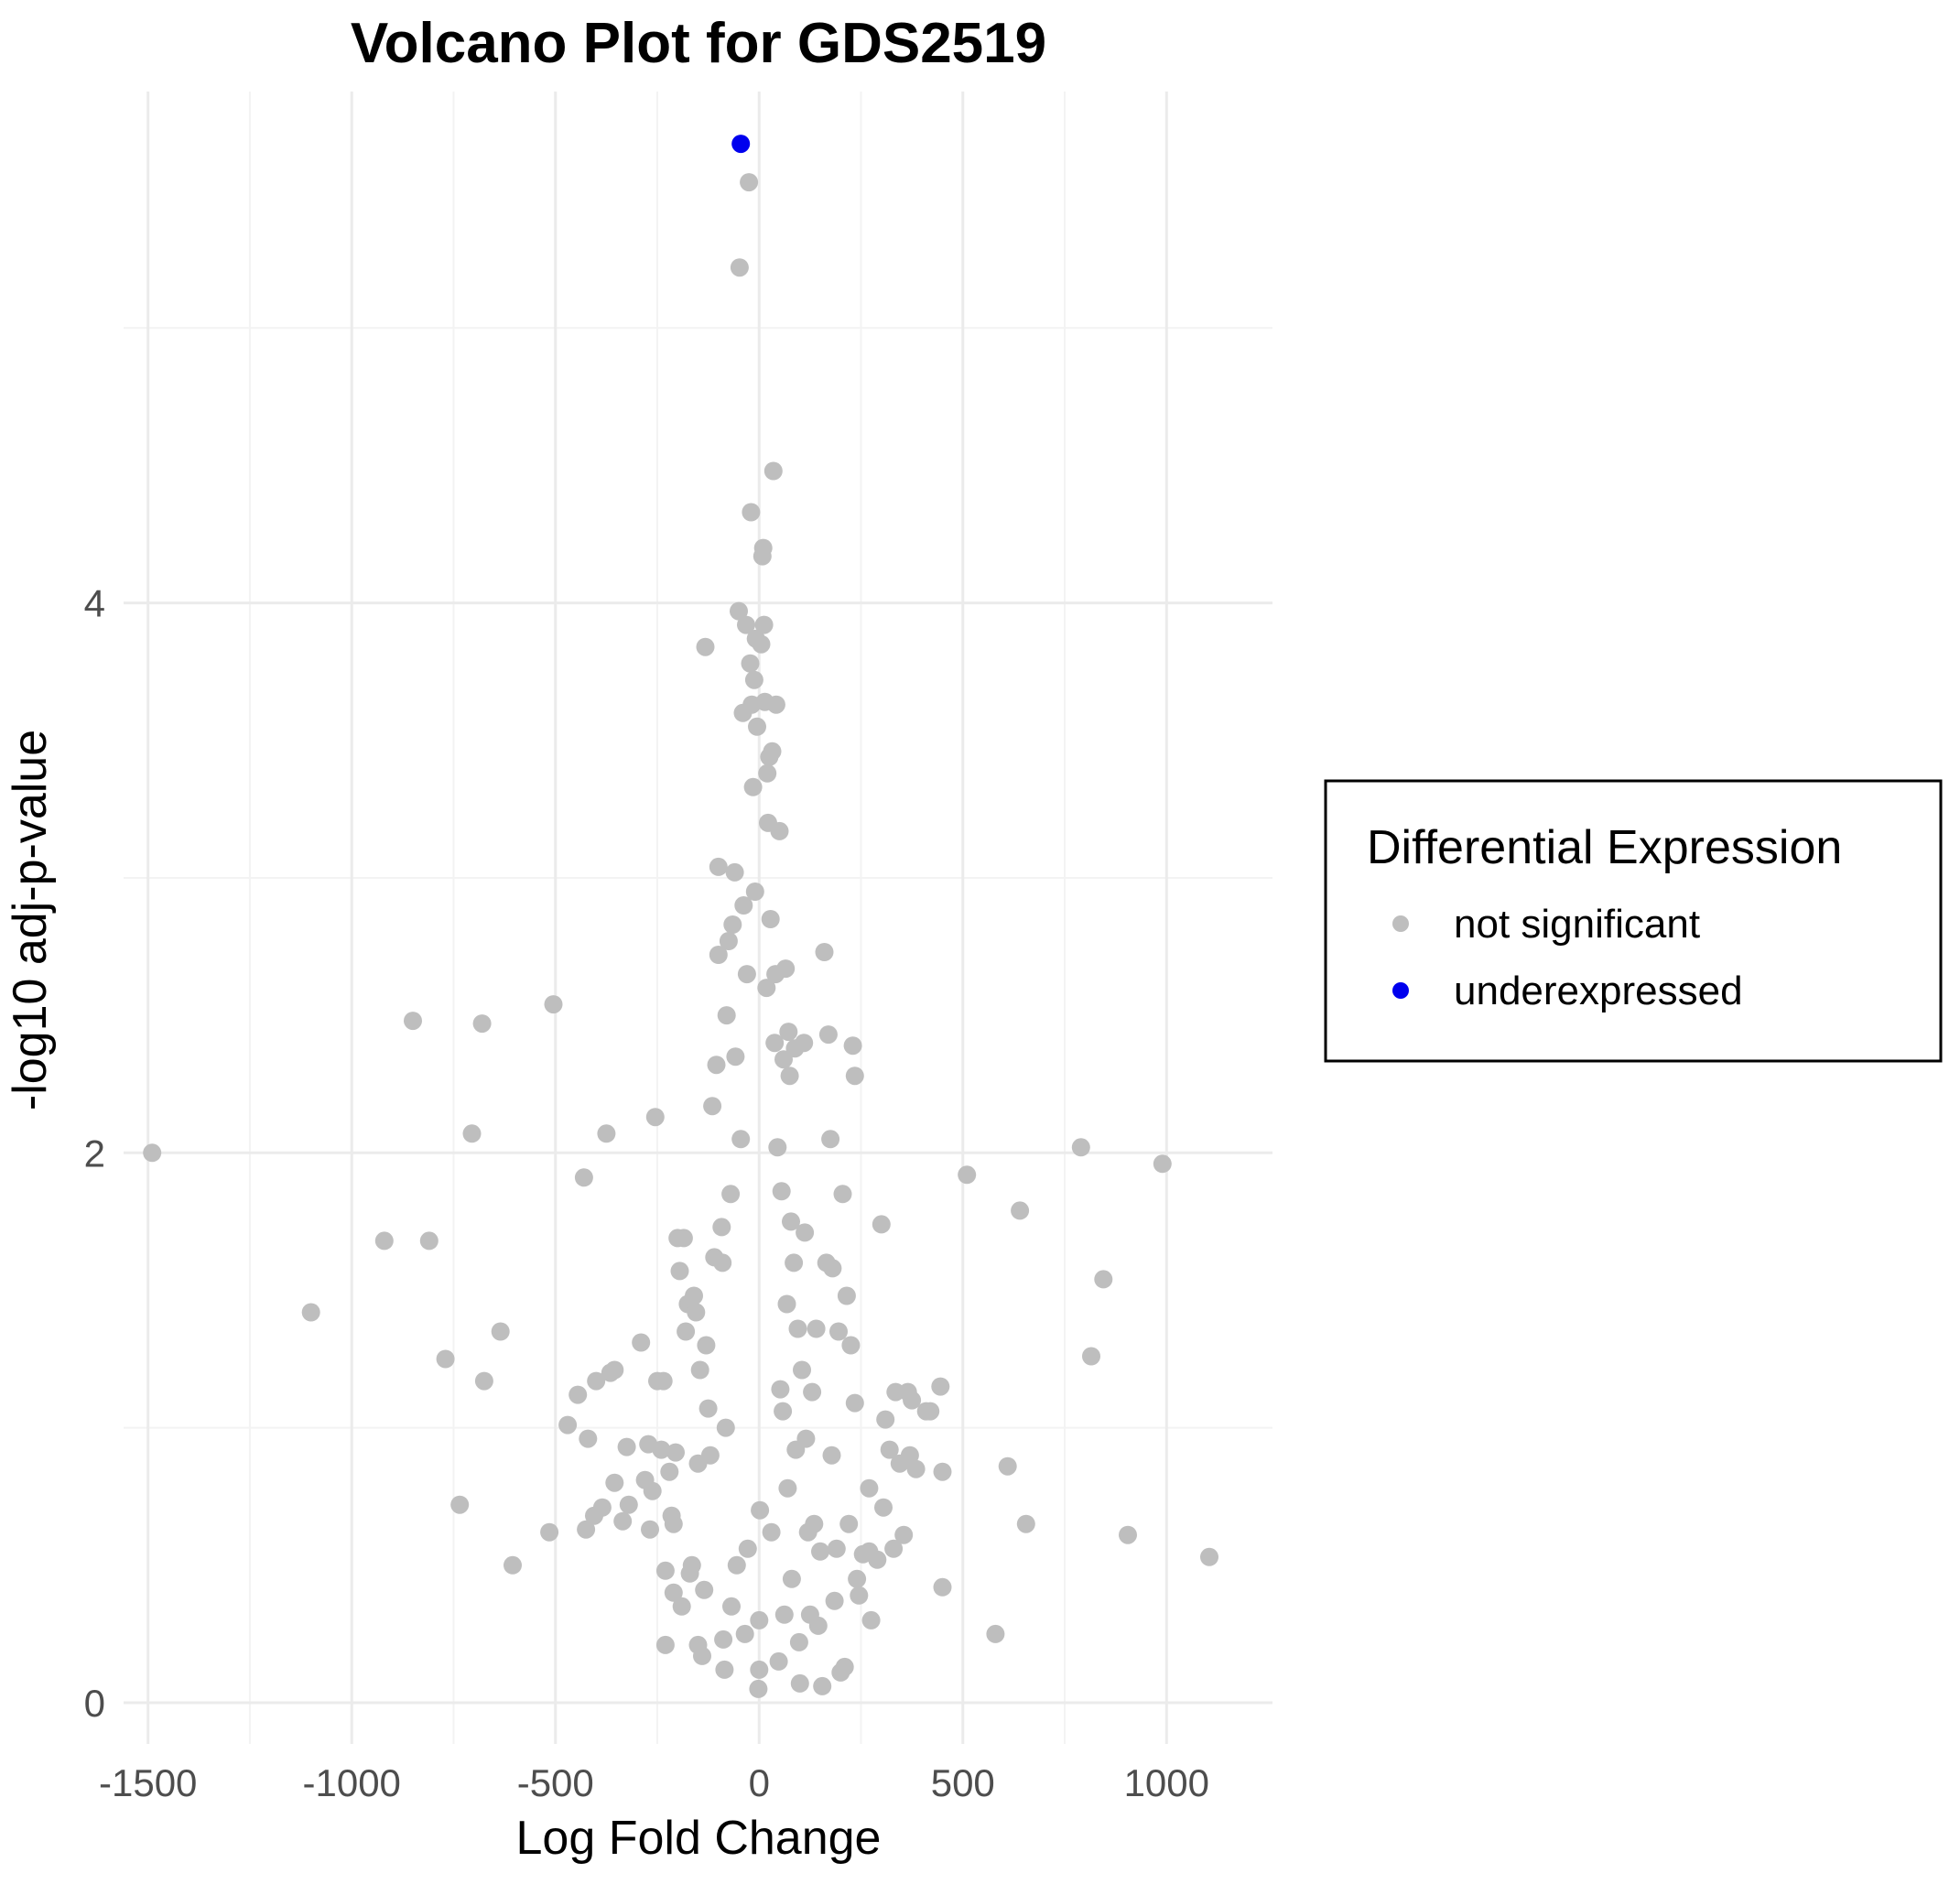 This screenshot has width=1960, height=1884. Describe the element at coordinates (1166, 1783) in the screenshot. I see `x-tick-label: 1000` at that location.